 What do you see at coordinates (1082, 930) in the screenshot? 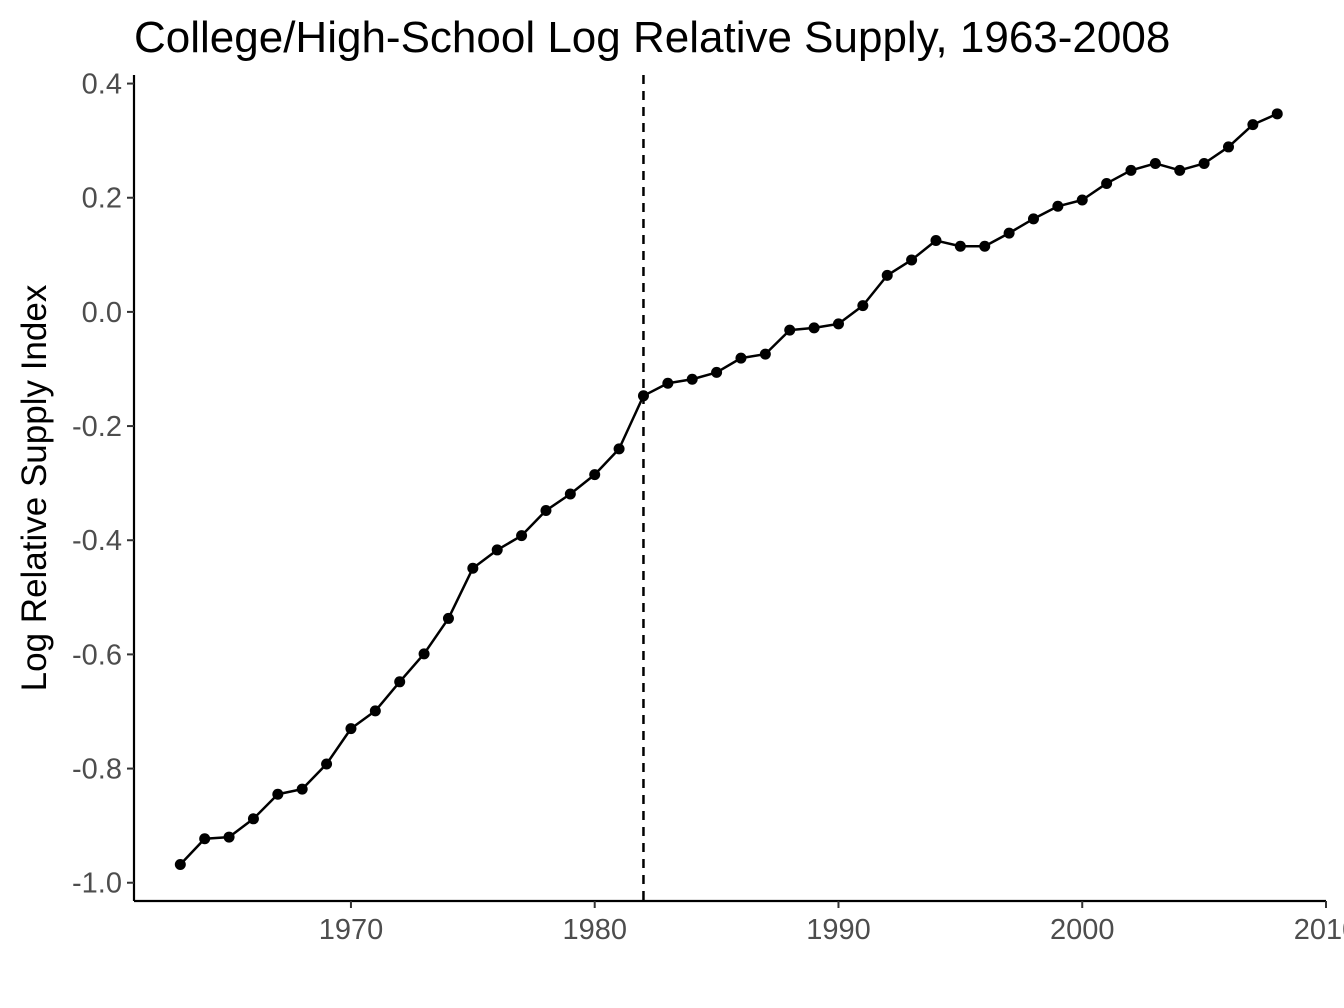
I see `x-tick-label: 2000` at bounding box center [1082, 930].